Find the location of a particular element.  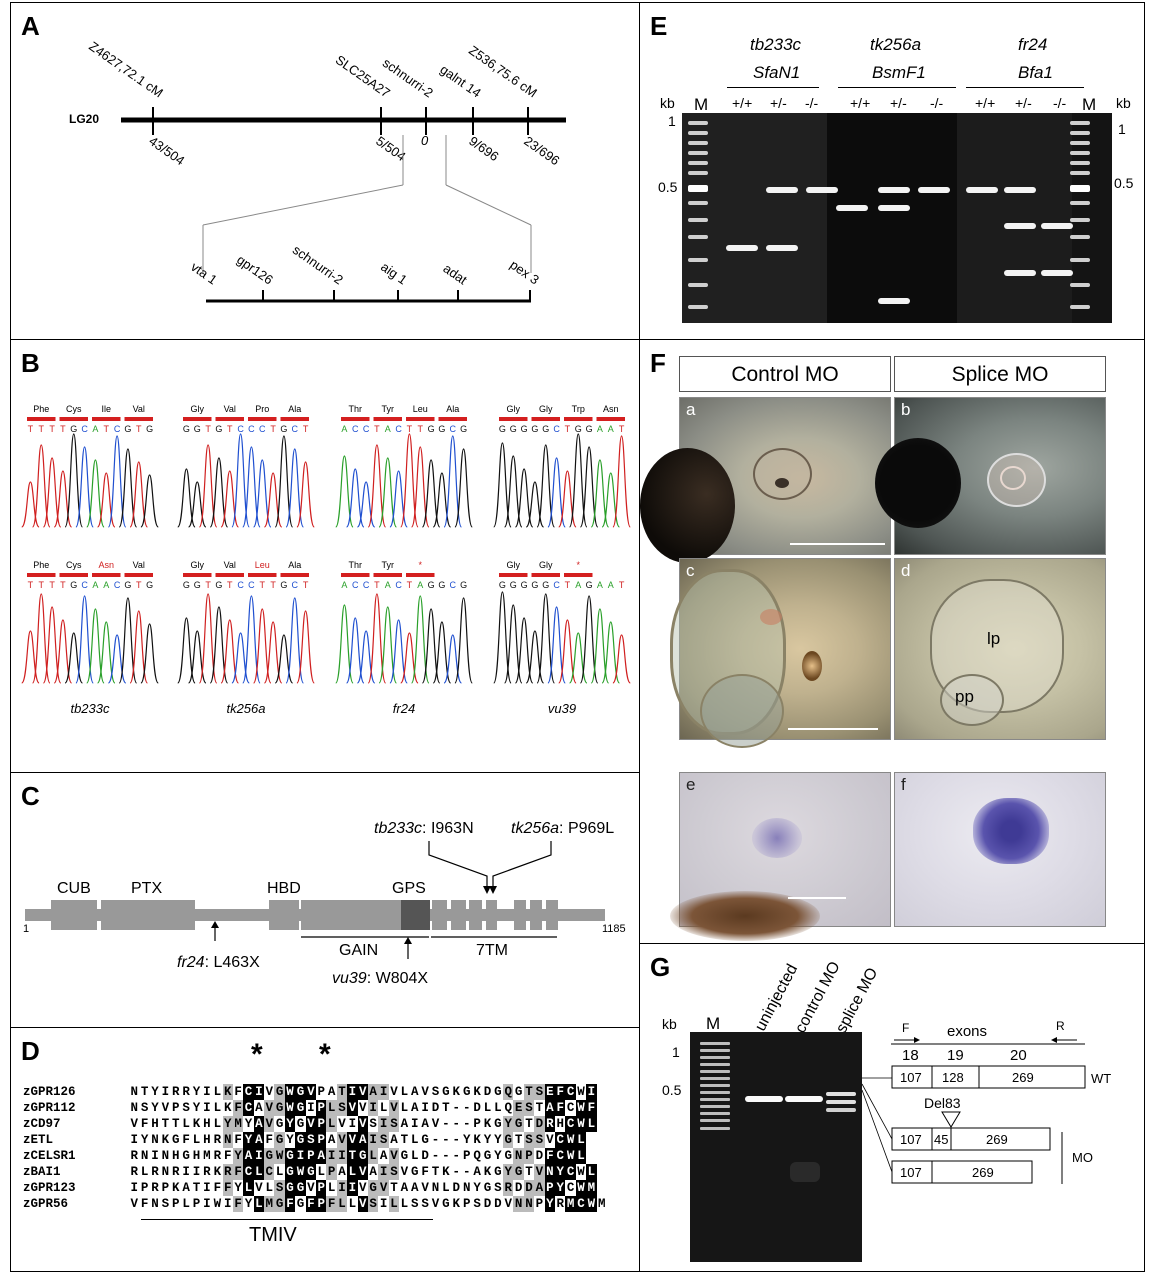

marker-z4627: Z4627,72.1 cM is located at coordinates (126, 69).